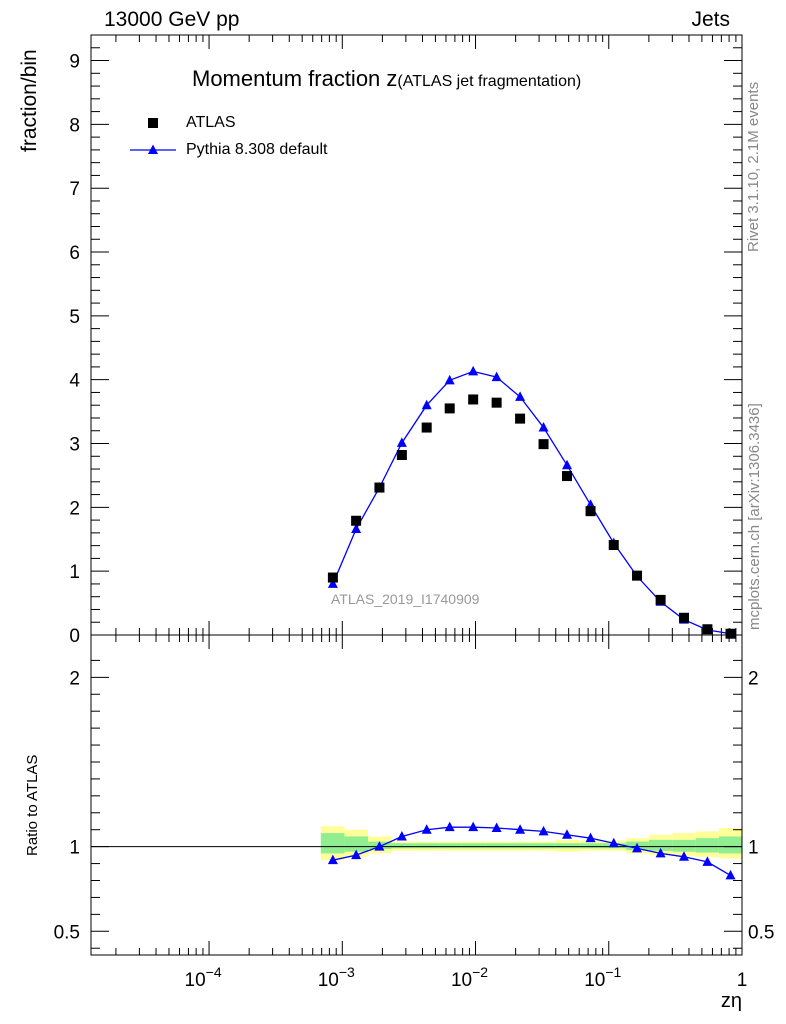 The width and height of the screenshot is (786, 1024). What do you see at coordinates (29, 100) in the screenshot?
I see `y-axis-label-main: fraction/bin` at bounding box center [29, 100].